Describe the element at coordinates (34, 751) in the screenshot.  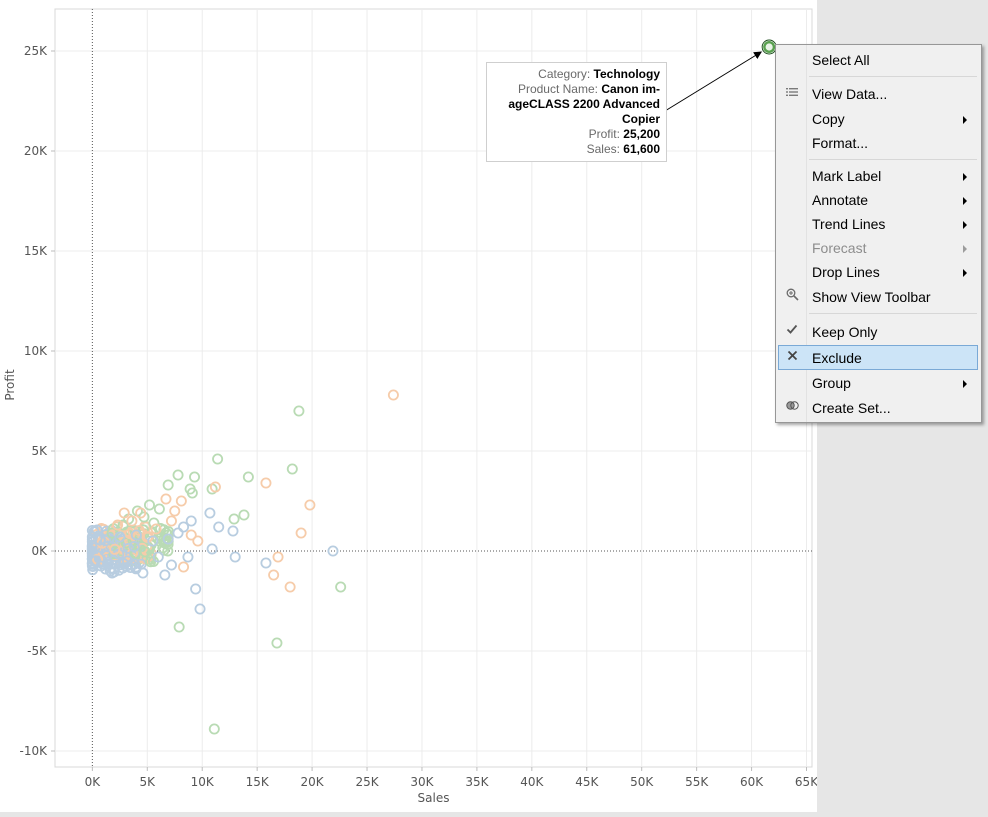
I see `y-tick-label: -10K` at that location.